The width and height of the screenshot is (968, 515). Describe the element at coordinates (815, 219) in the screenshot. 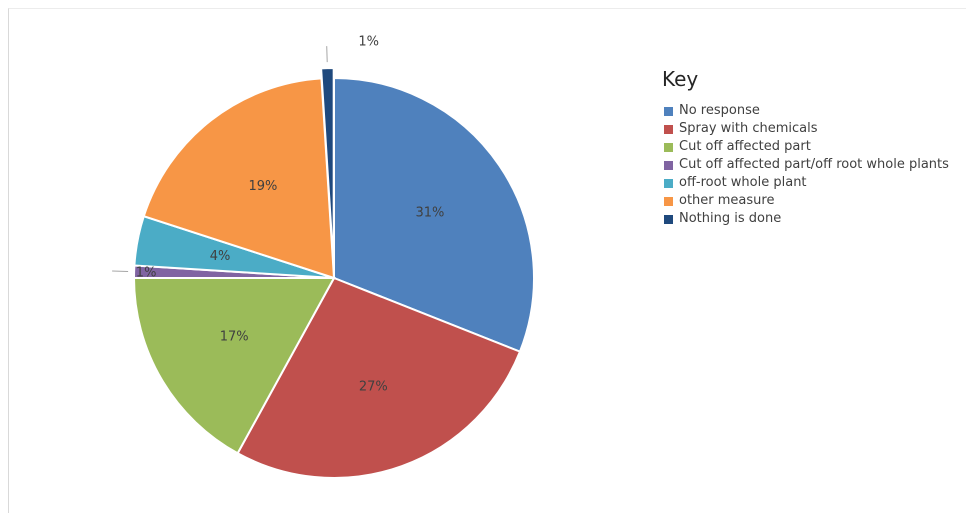

I see `legend-item: Nothing is done` at that location.